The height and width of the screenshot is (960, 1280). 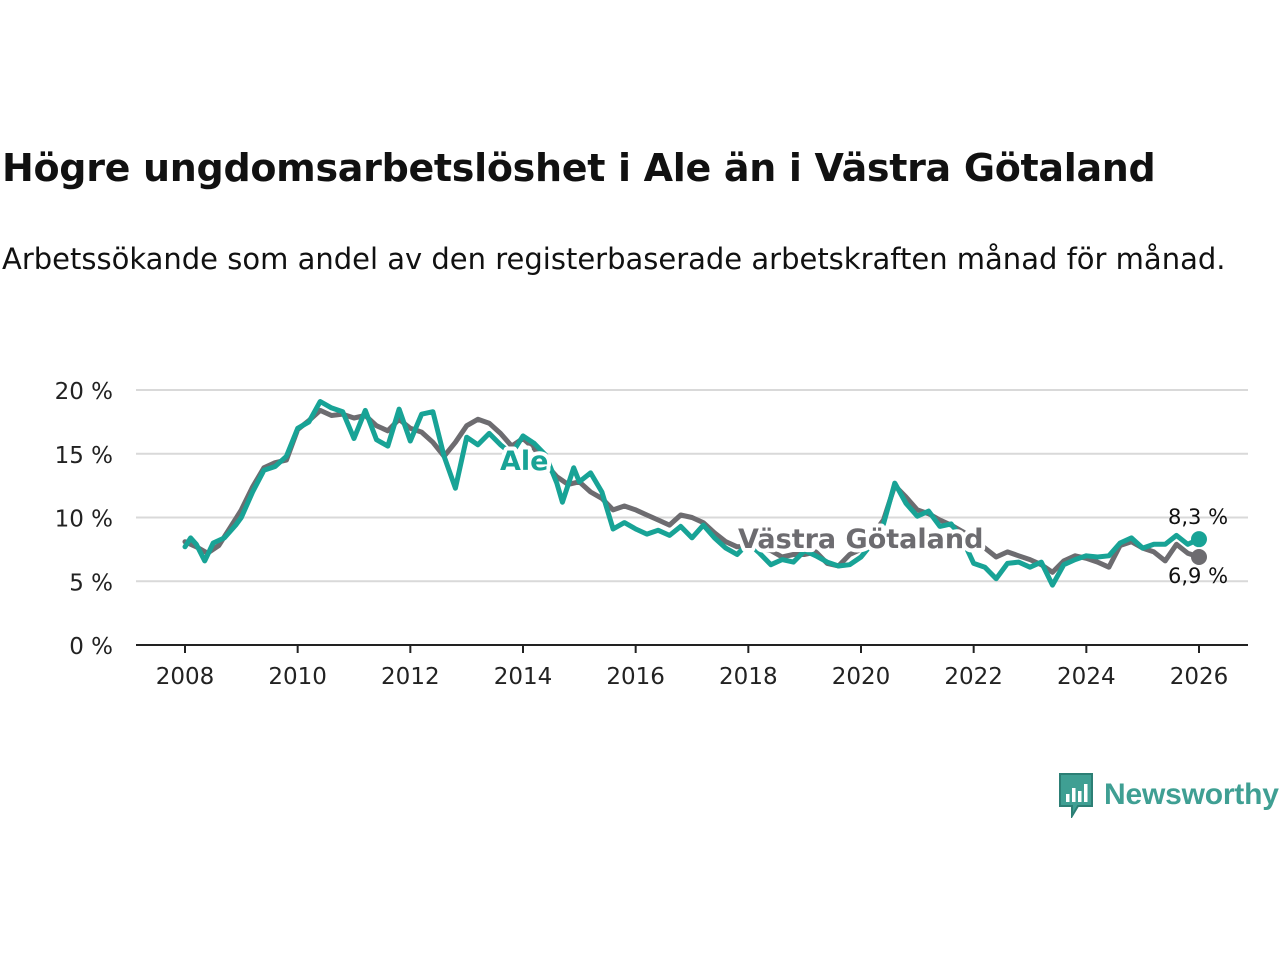 I want to click on logo-text: Newsworthy, so click(x=1191, y=794).